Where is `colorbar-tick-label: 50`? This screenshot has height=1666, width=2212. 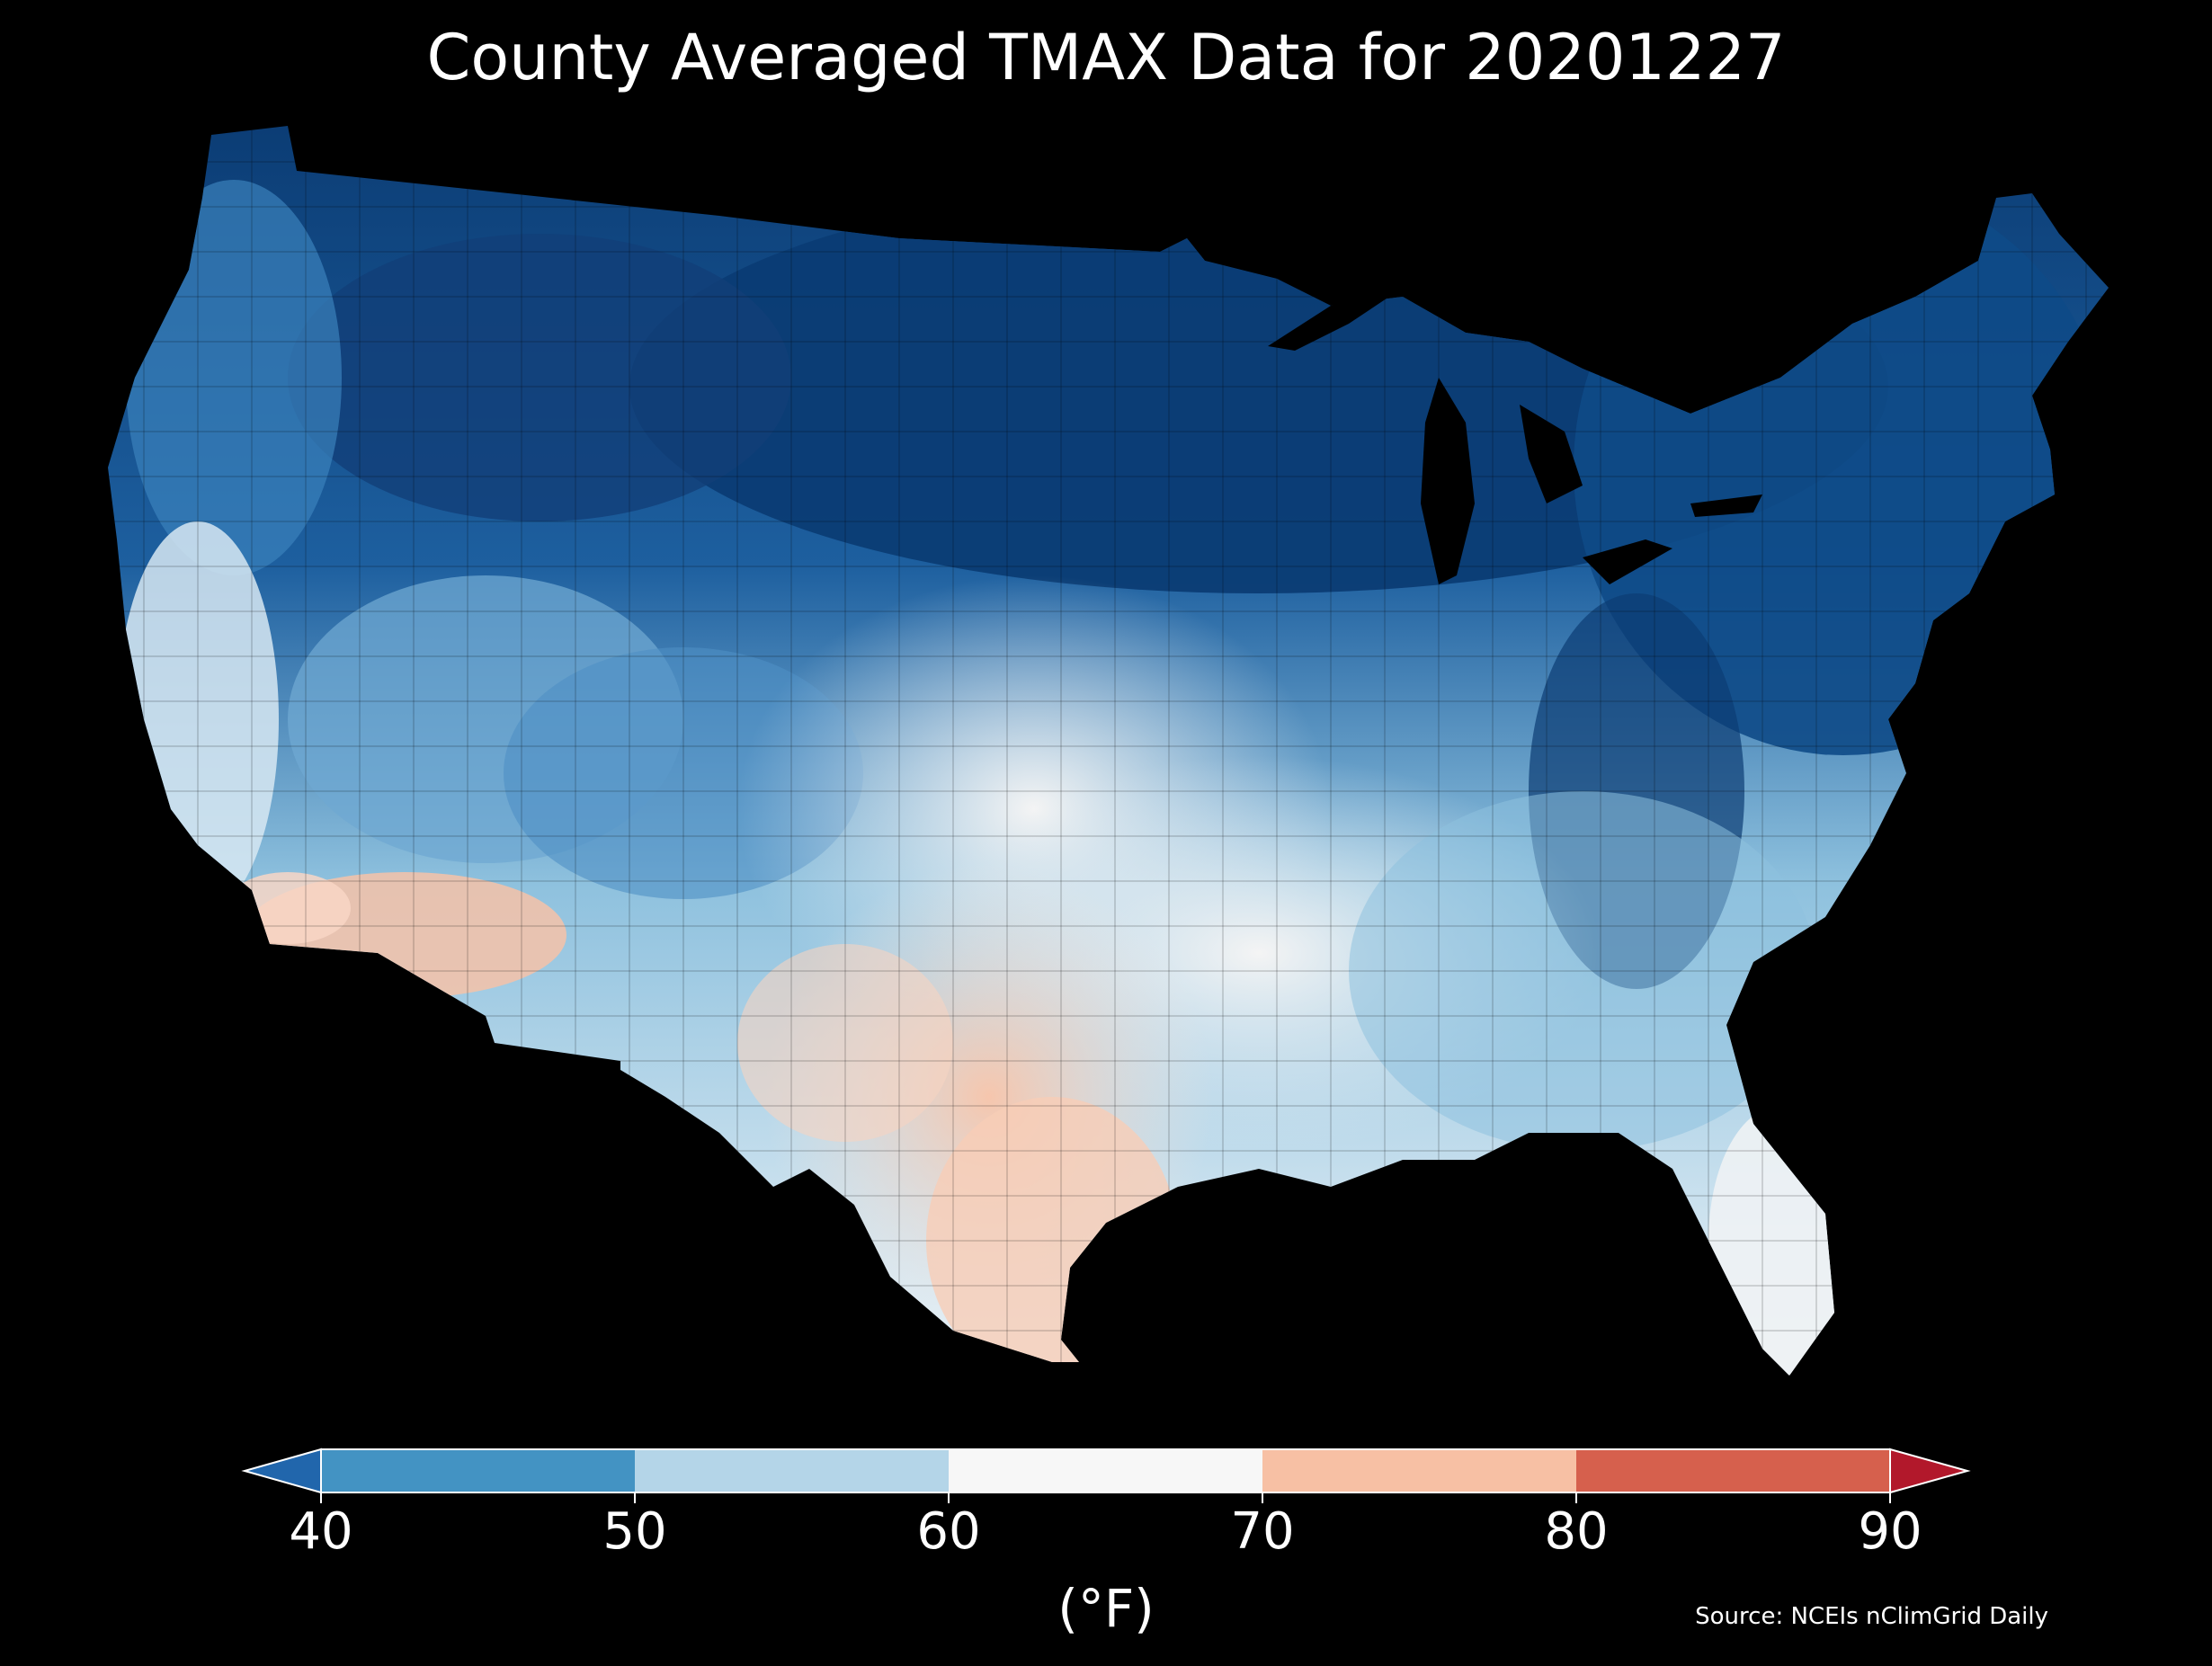
colorbar-tick-label: 50 is located at coordinates (634, 1532).